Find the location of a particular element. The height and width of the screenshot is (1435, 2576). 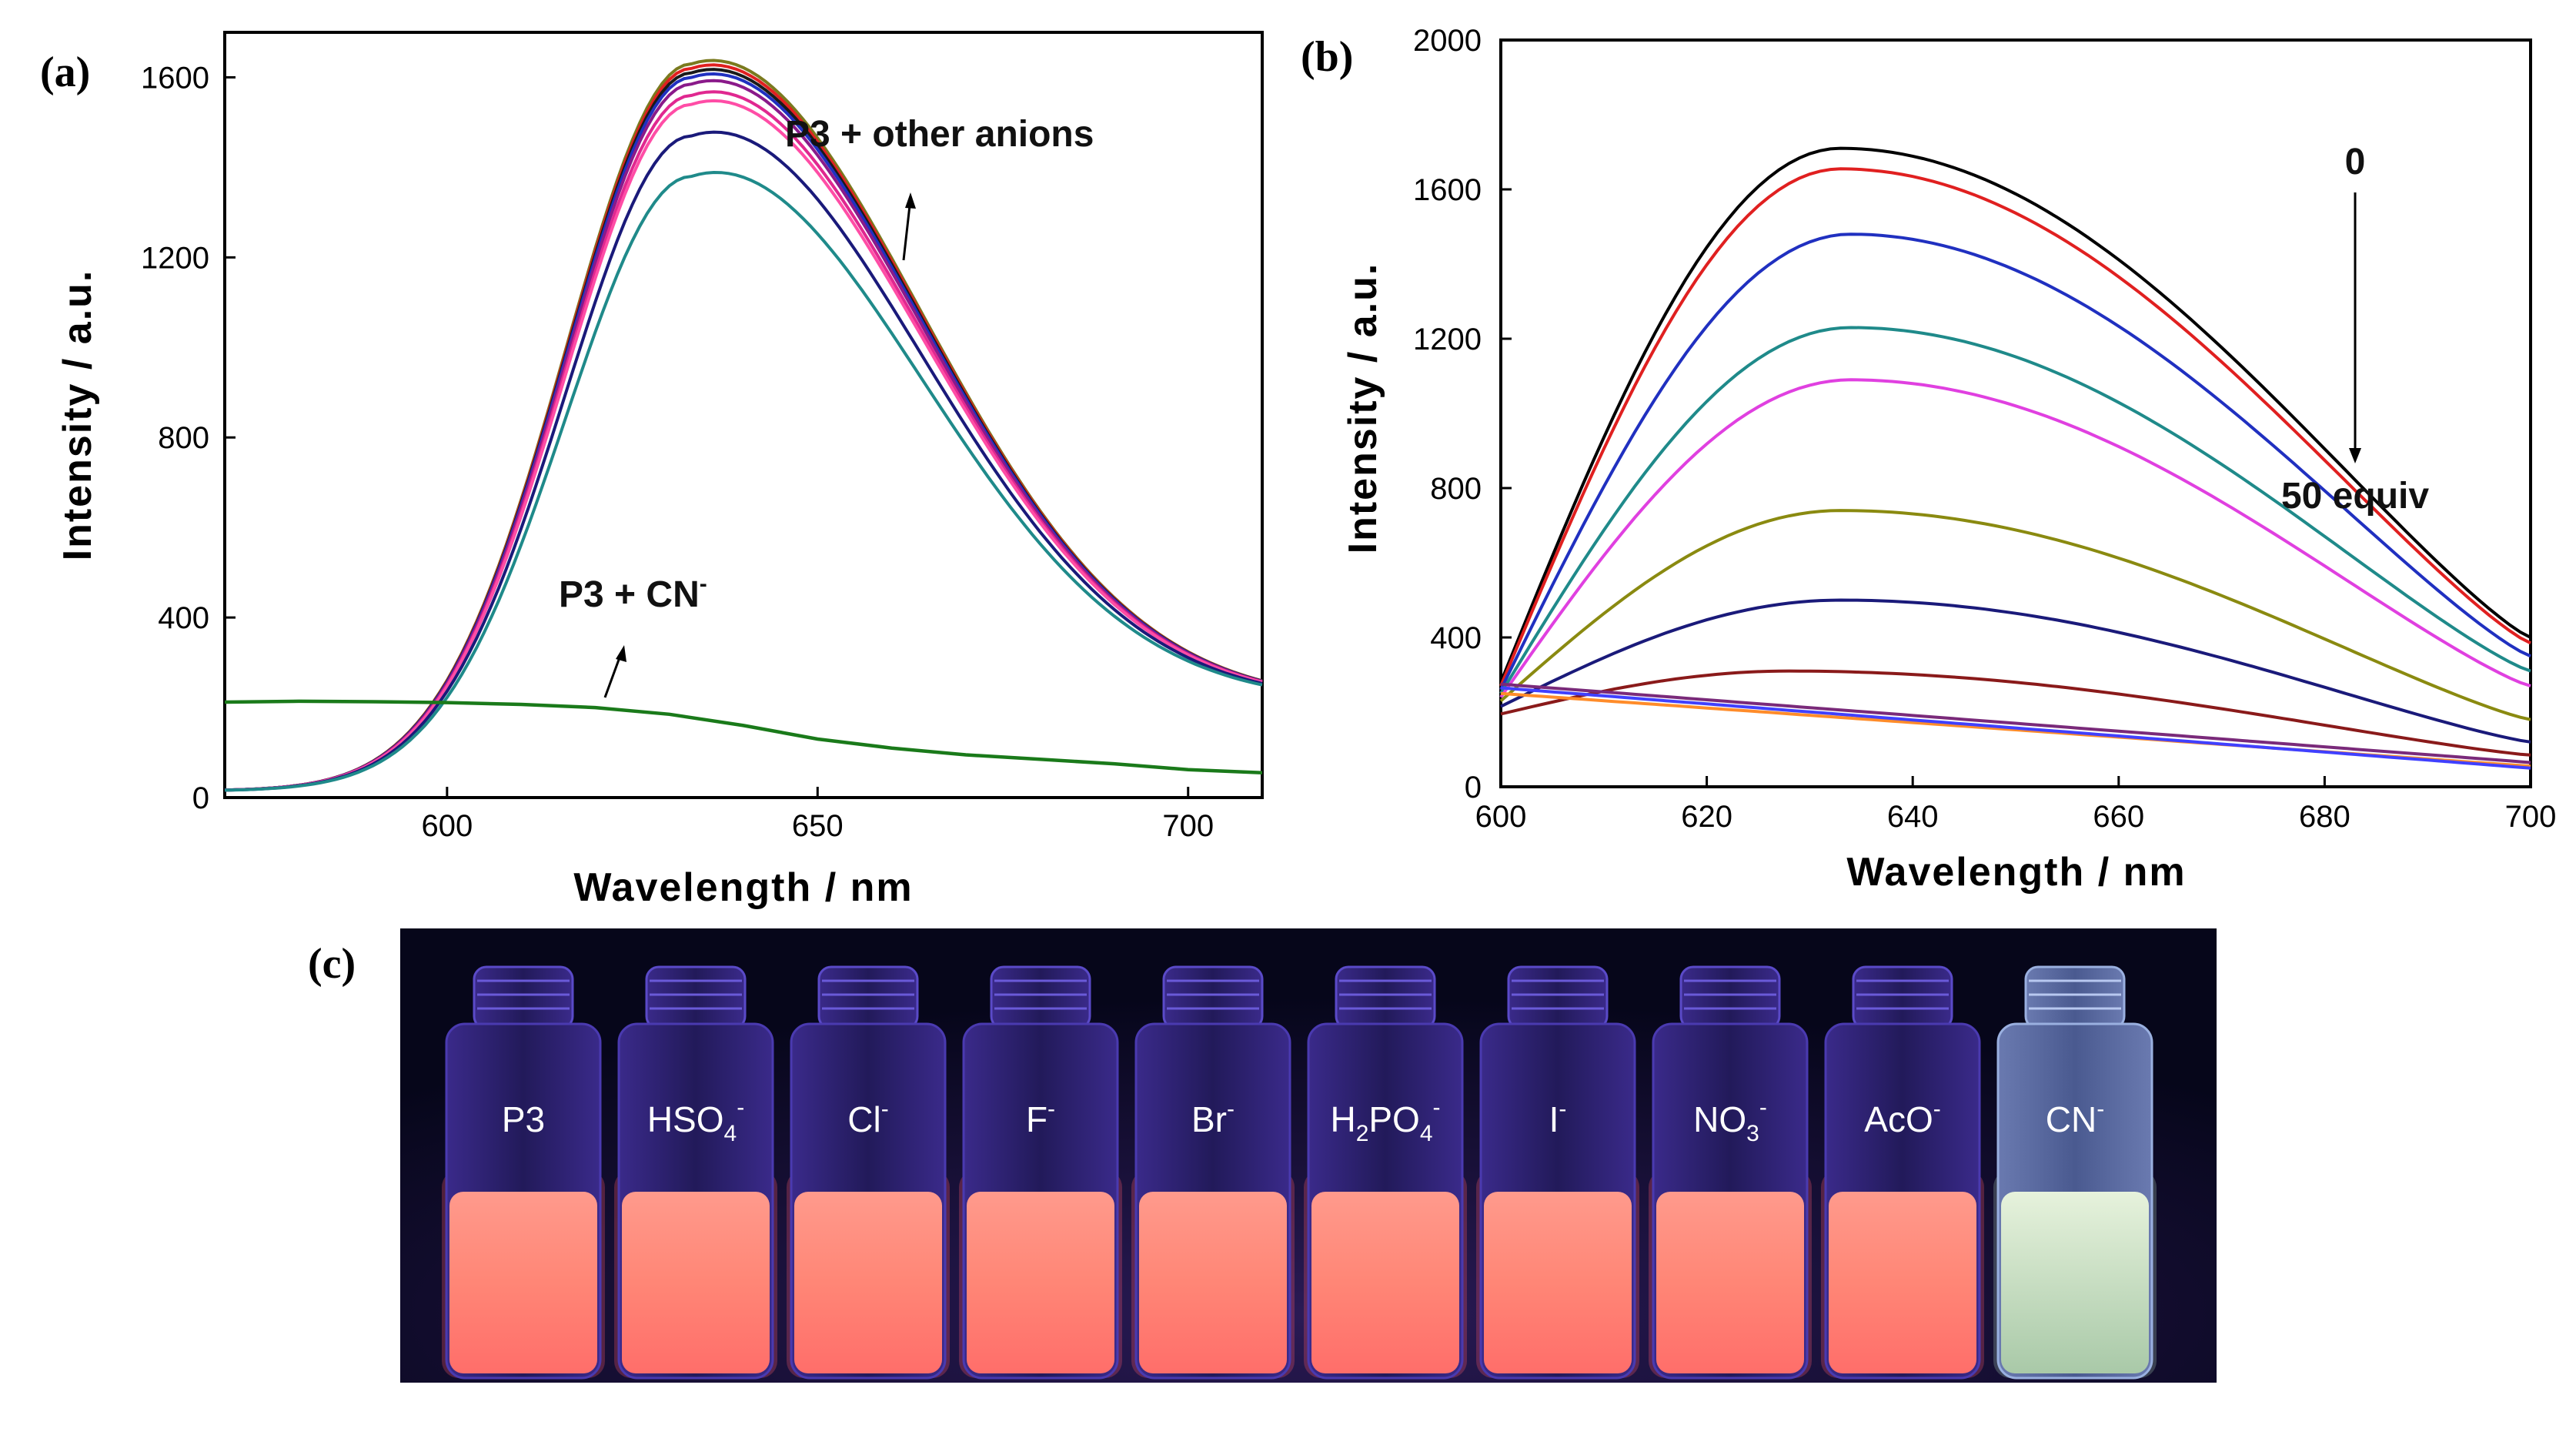

vial: NO3- is located at coordinates (1730, 1172).